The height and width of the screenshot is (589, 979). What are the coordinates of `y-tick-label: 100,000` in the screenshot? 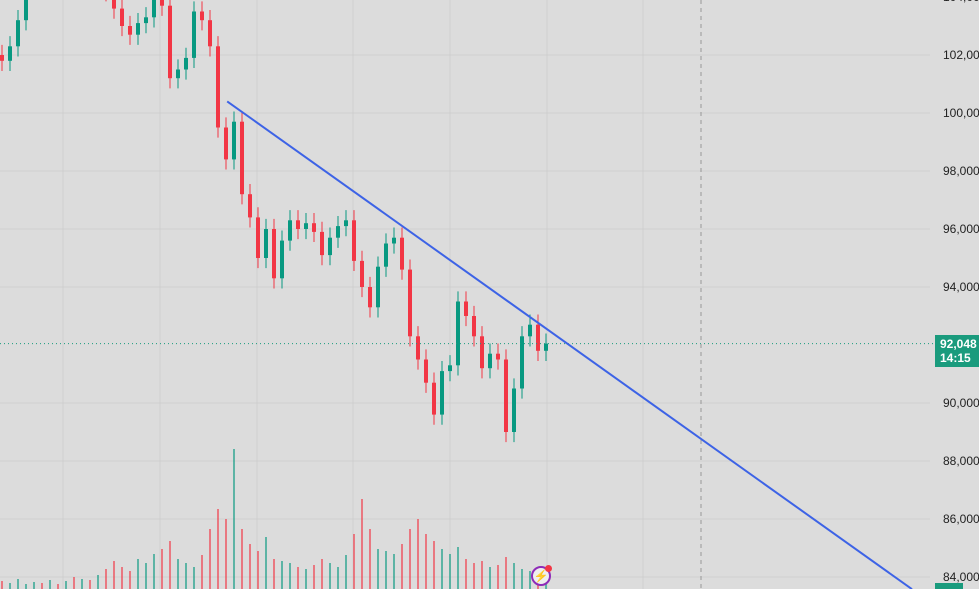 It's located at (961, 113).